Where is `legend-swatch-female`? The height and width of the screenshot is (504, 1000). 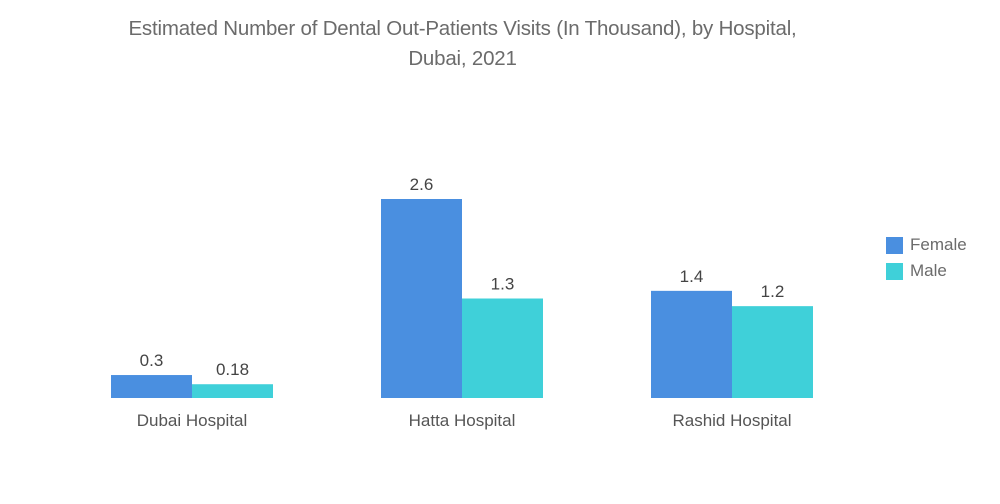
legend-swatch-female is located at coordinates (894, 245).